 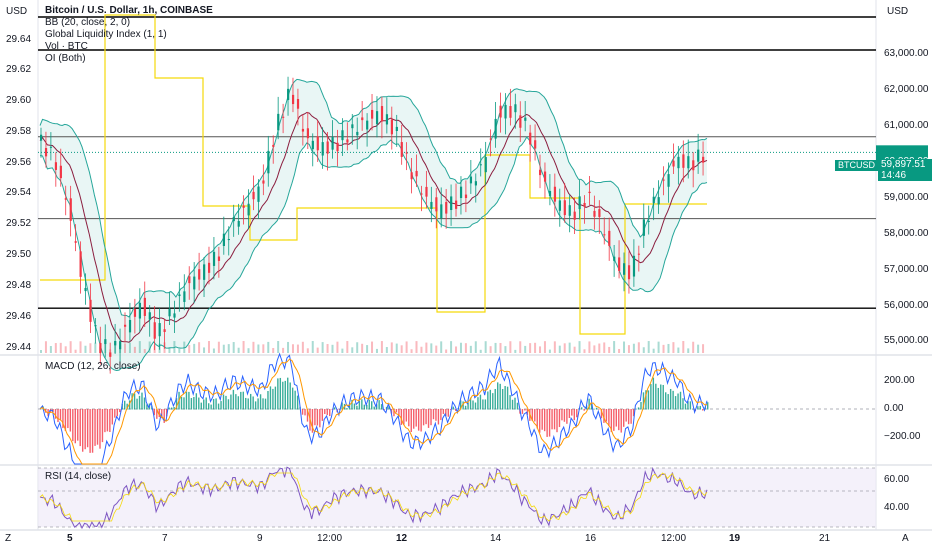 I want to click on macd-label: MACD (12, 26, close), so click(x=93, y=366).